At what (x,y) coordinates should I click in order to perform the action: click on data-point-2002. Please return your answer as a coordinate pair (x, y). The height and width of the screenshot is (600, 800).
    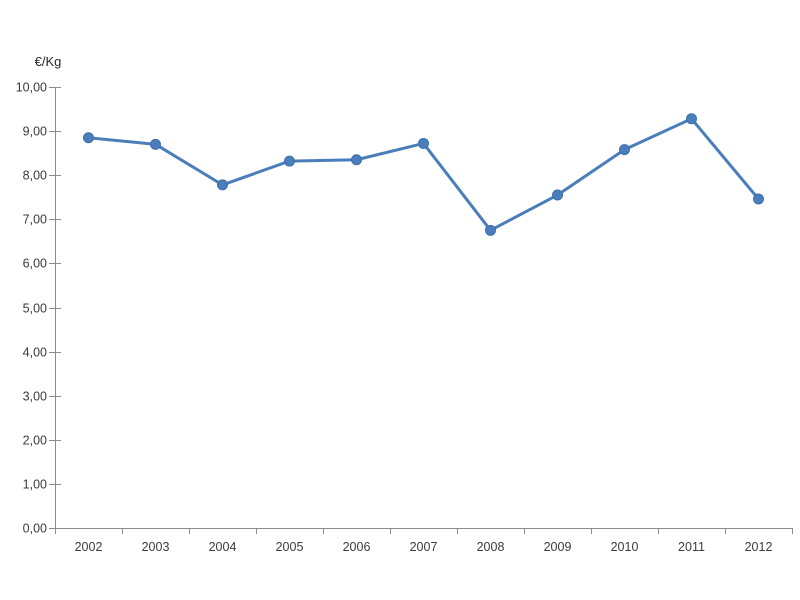
    Looking at the image, I should click on (88, 138).